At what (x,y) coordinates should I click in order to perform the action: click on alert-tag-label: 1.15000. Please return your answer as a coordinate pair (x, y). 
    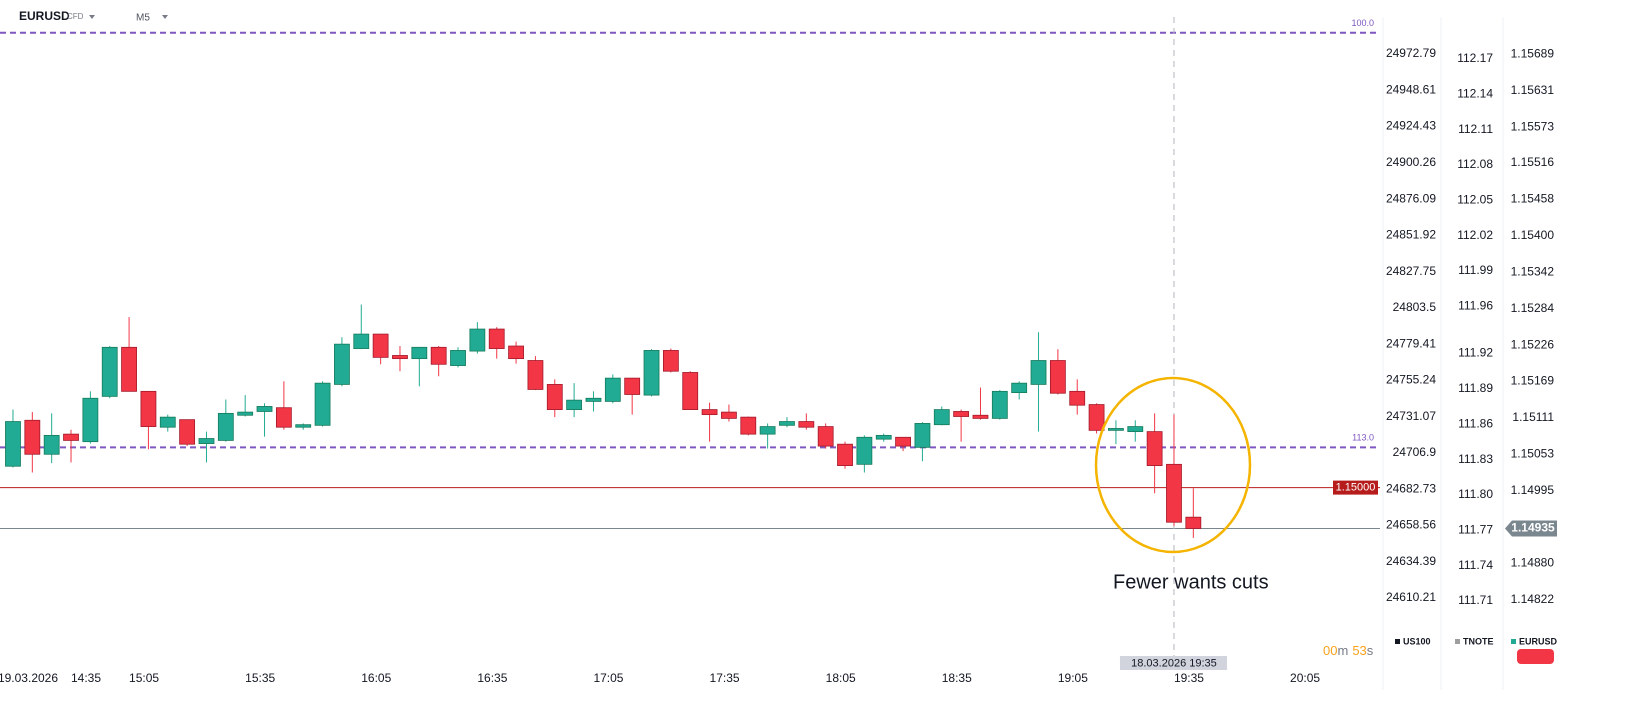
    Looking at the image, I should click on (1356, 488).